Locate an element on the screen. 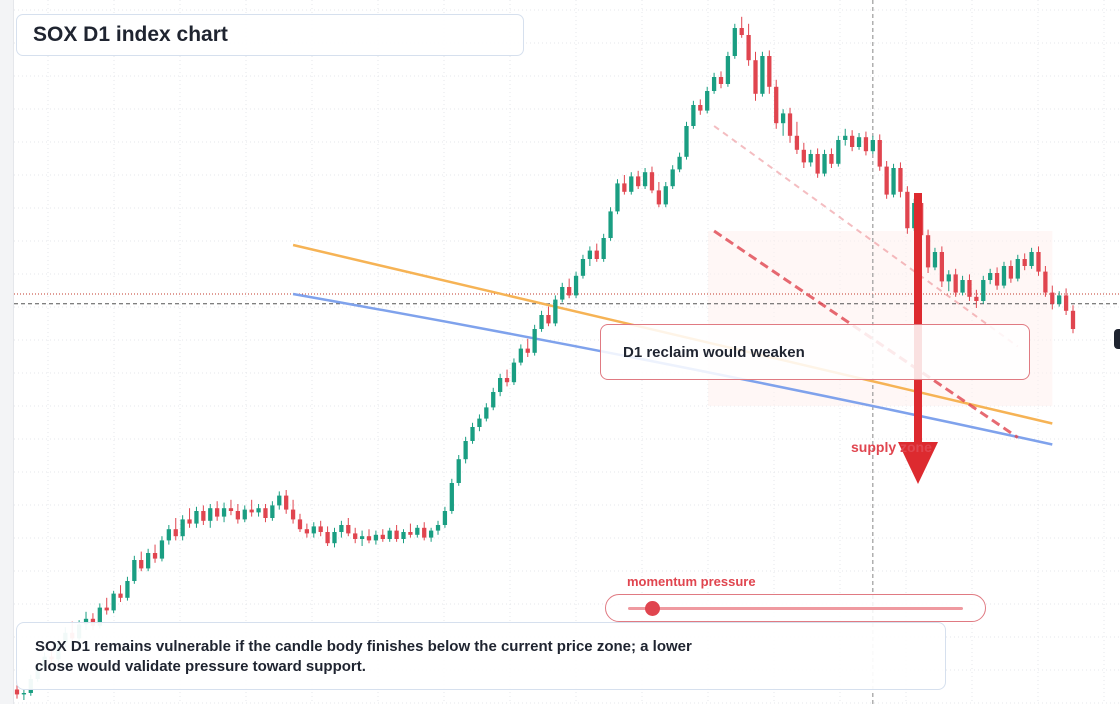 The height and width of the screenshot is (704, 1120). arrow-head is located at coordinates (918, 463).